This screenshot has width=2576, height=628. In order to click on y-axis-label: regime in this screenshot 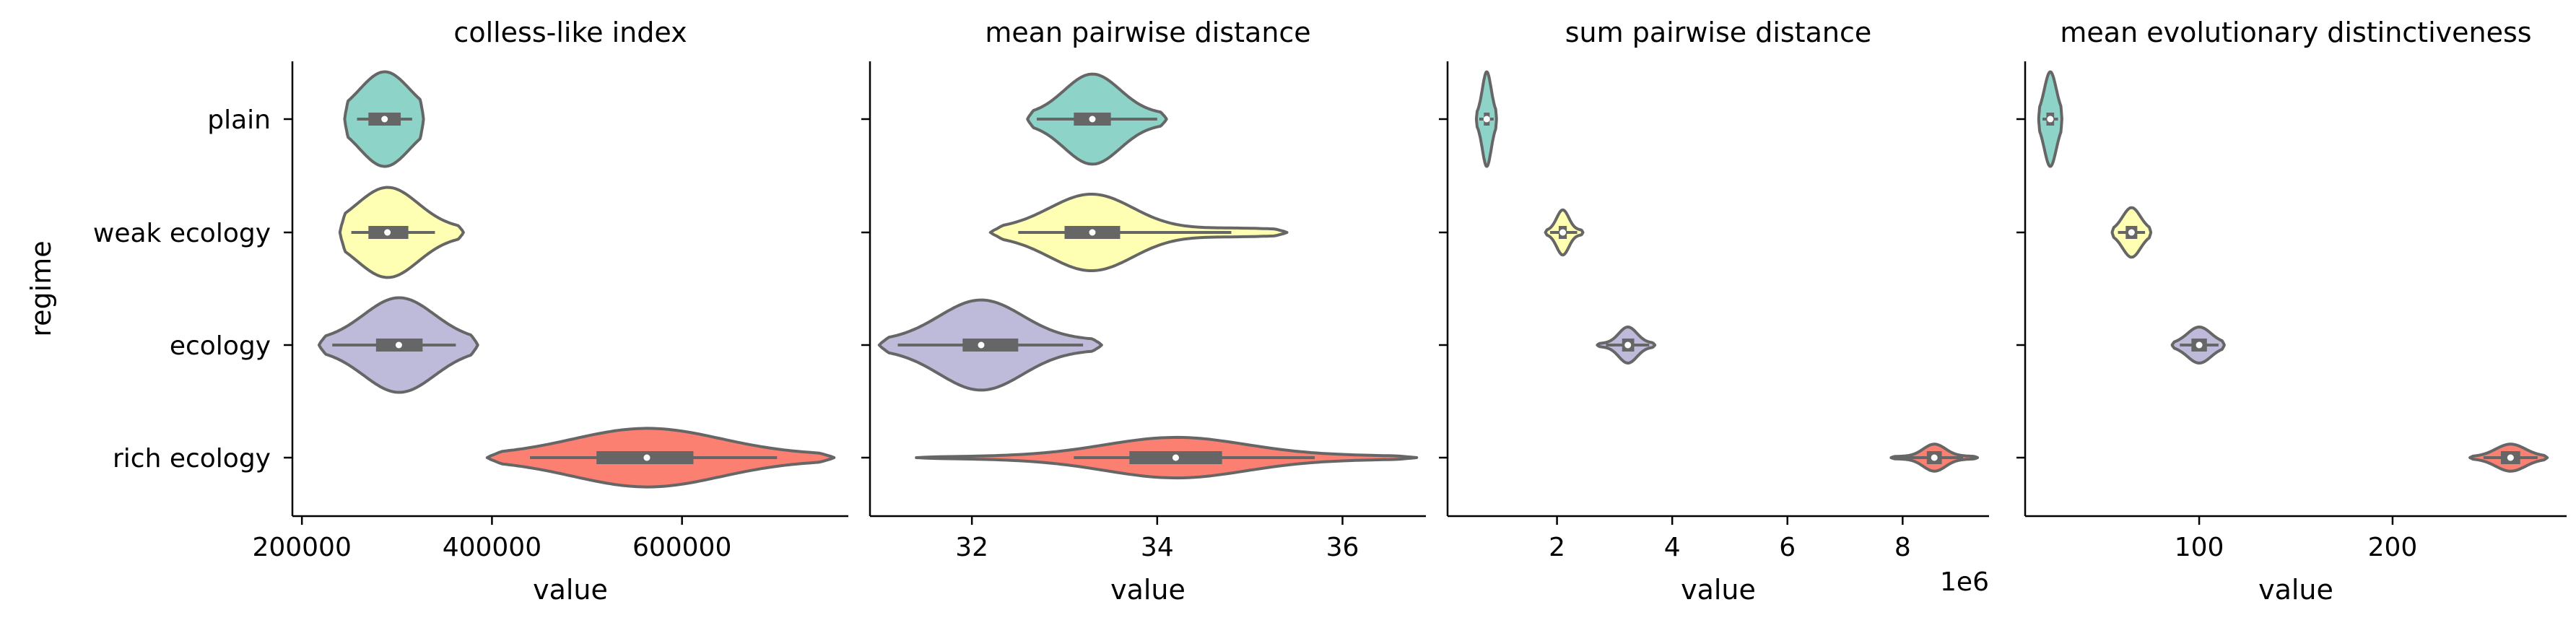, I will do `click(41, 288)`.